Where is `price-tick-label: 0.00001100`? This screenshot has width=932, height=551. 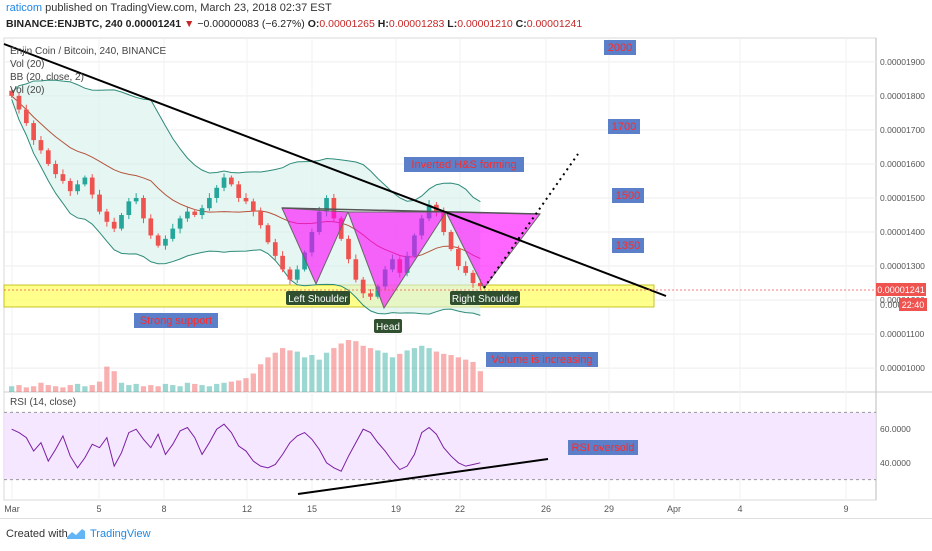
price-tick-label: 0.00001100 is located at coordinates (902, 334).